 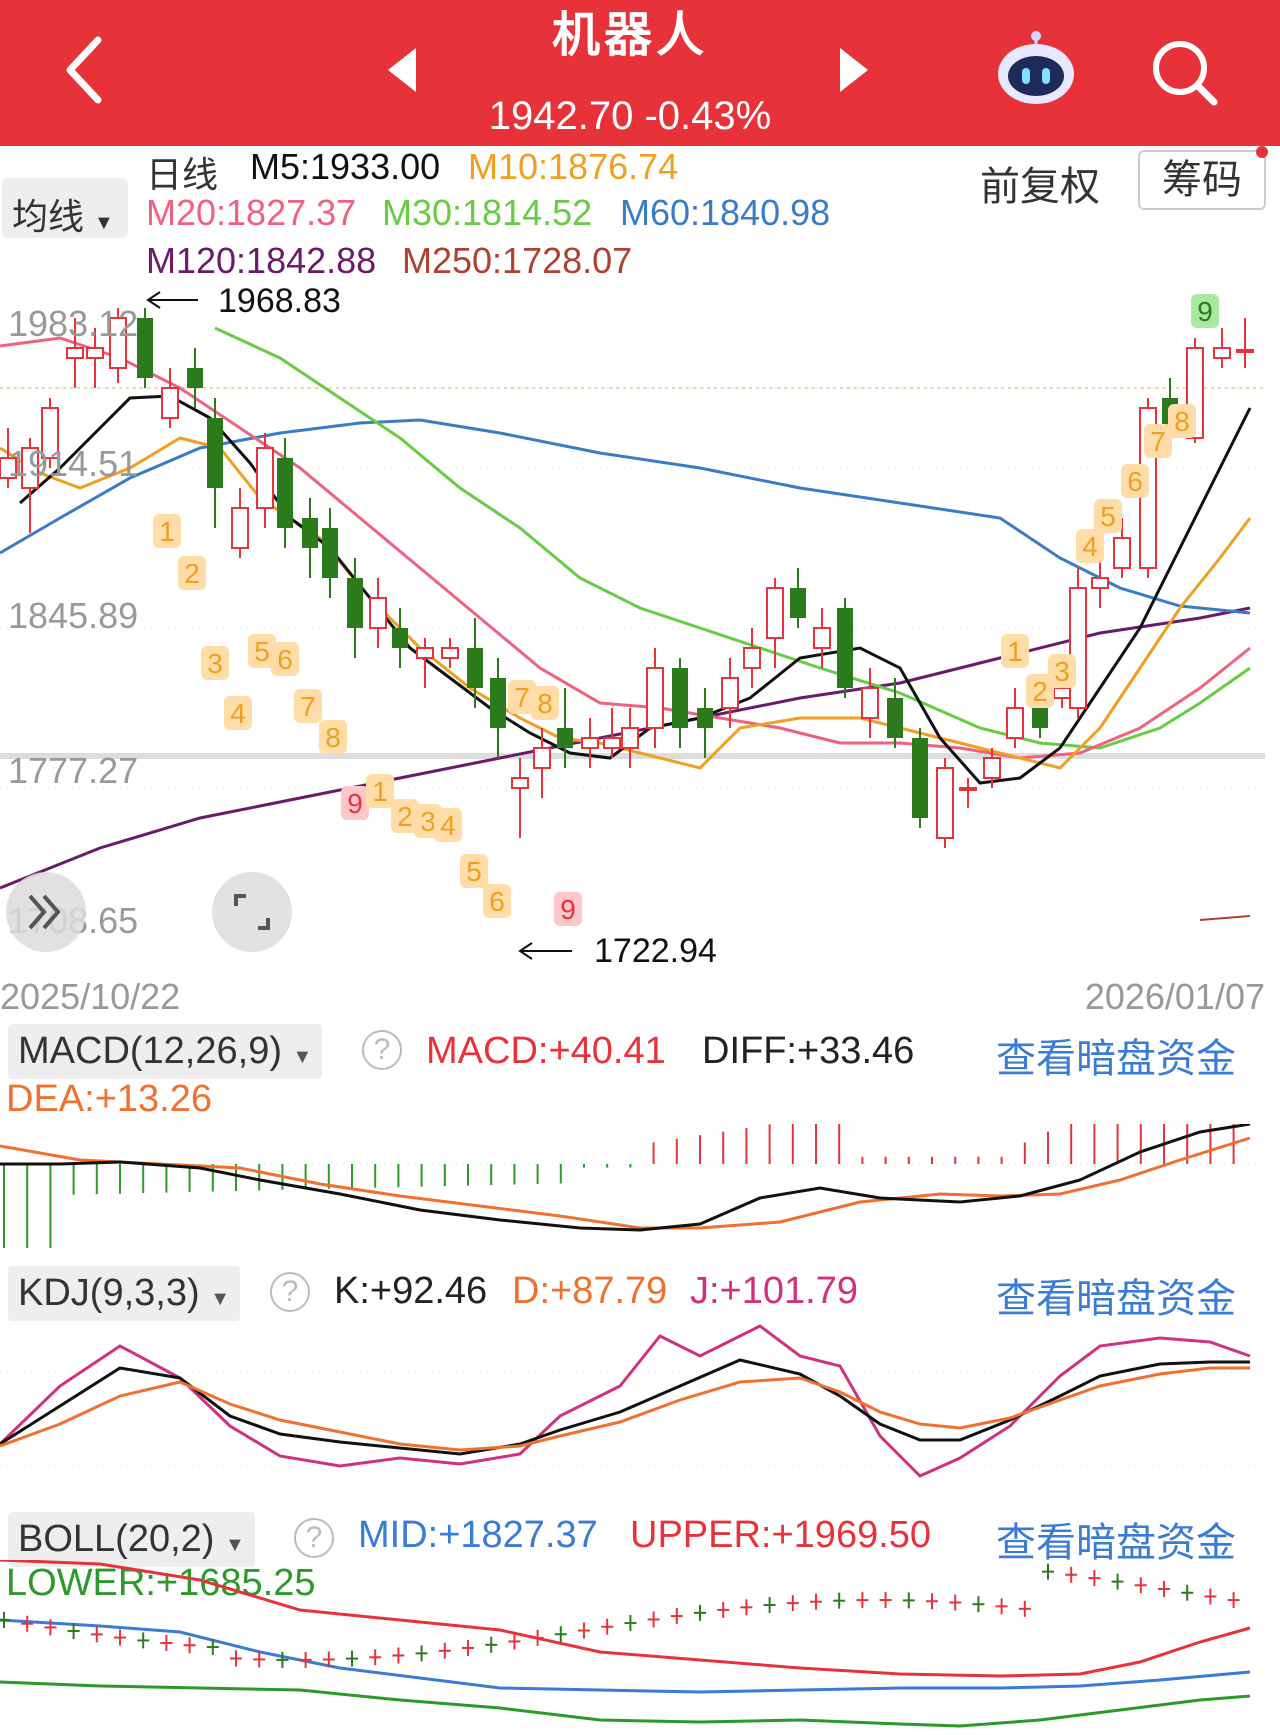 What do you see at coordinates (808, 1051) in the screenshot?
I see `diff-value: DIFF:+33.46` at bounding box center [808, 1051].